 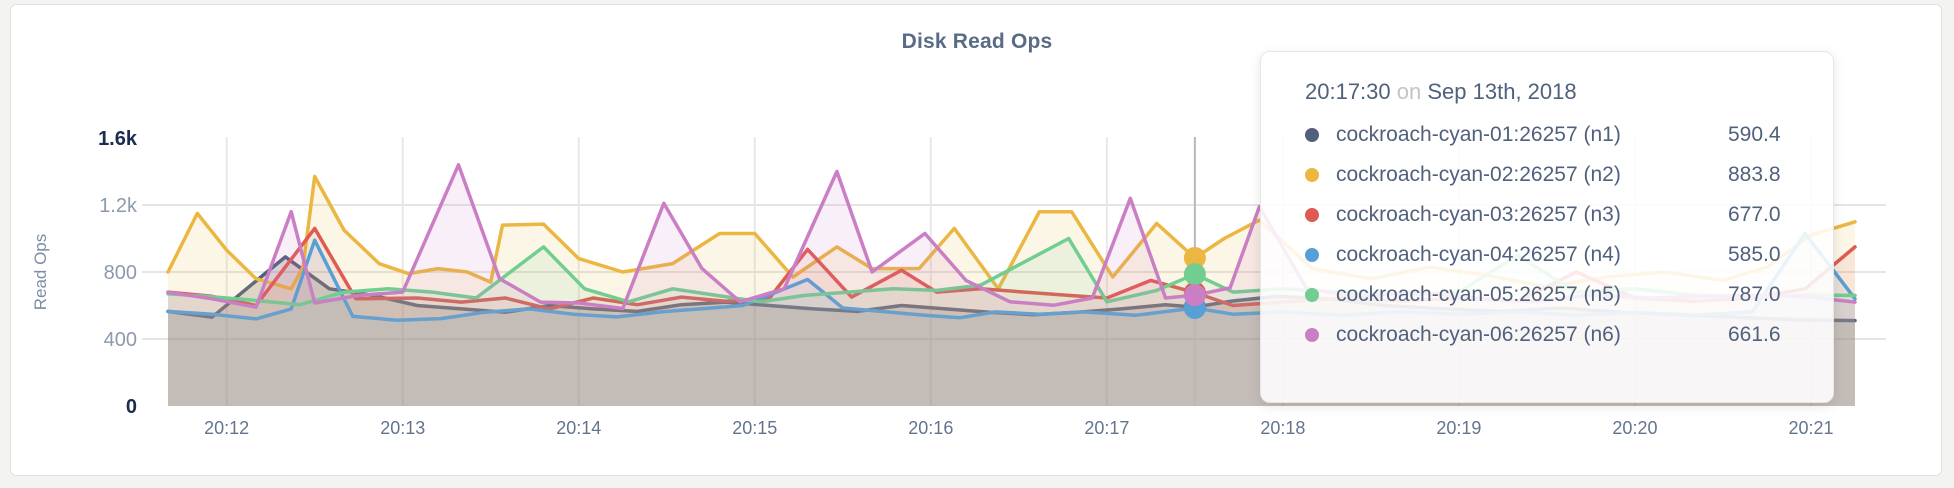 I want to click on series-value: 585.0, so click(x=1754, y=254).